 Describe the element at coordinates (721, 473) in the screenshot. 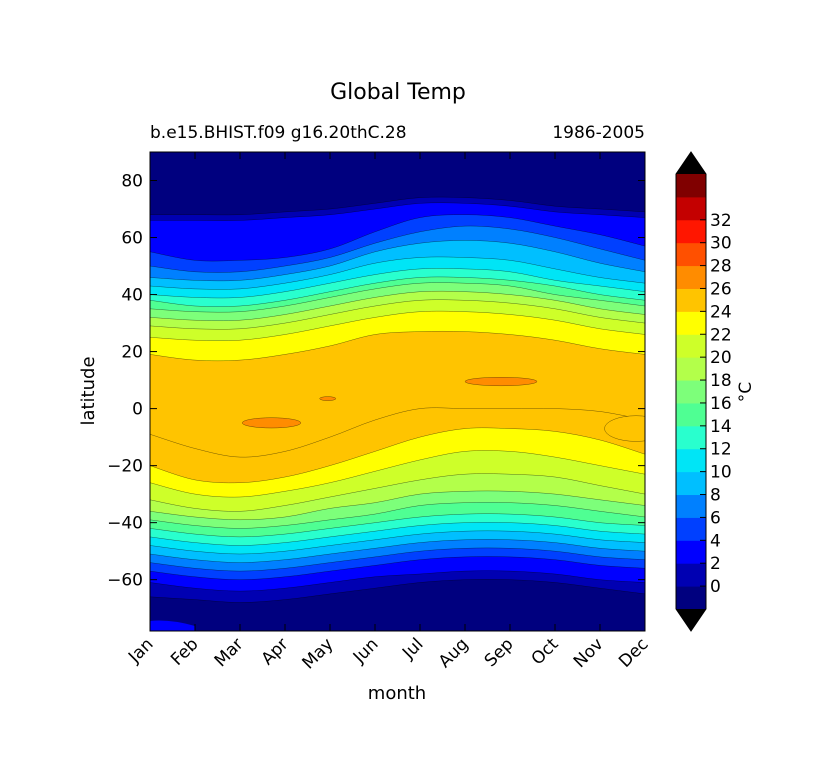

I see `colorbar-tick-label: 10` at that location.